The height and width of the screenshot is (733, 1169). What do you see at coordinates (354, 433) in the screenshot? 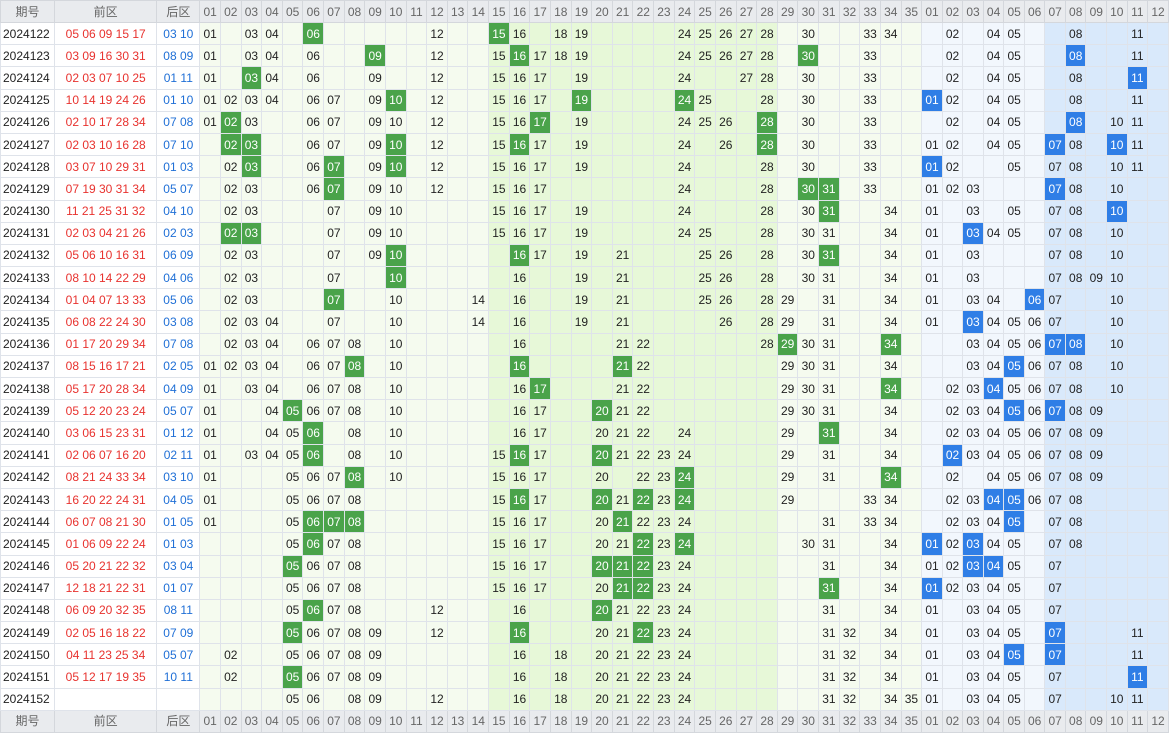
I see `front-dist-cell: 08` at bounding box center [354, 433].